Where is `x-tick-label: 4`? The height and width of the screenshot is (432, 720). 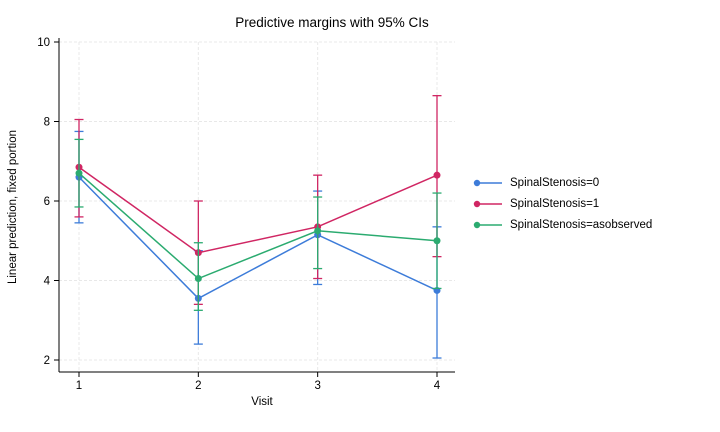 x-tick-label: 4 is located at coordinates (437, 386).